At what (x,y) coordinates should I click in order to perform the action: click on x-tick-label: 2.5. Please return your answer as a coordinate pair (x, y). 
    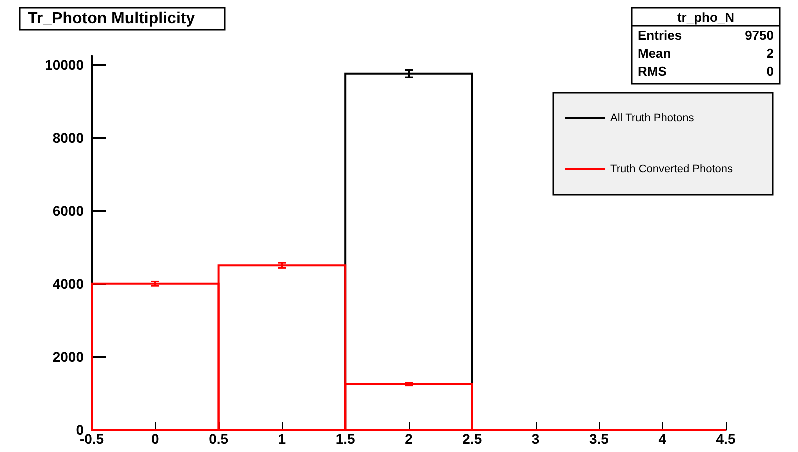
    Looking at the image, I should click on (472, 439).